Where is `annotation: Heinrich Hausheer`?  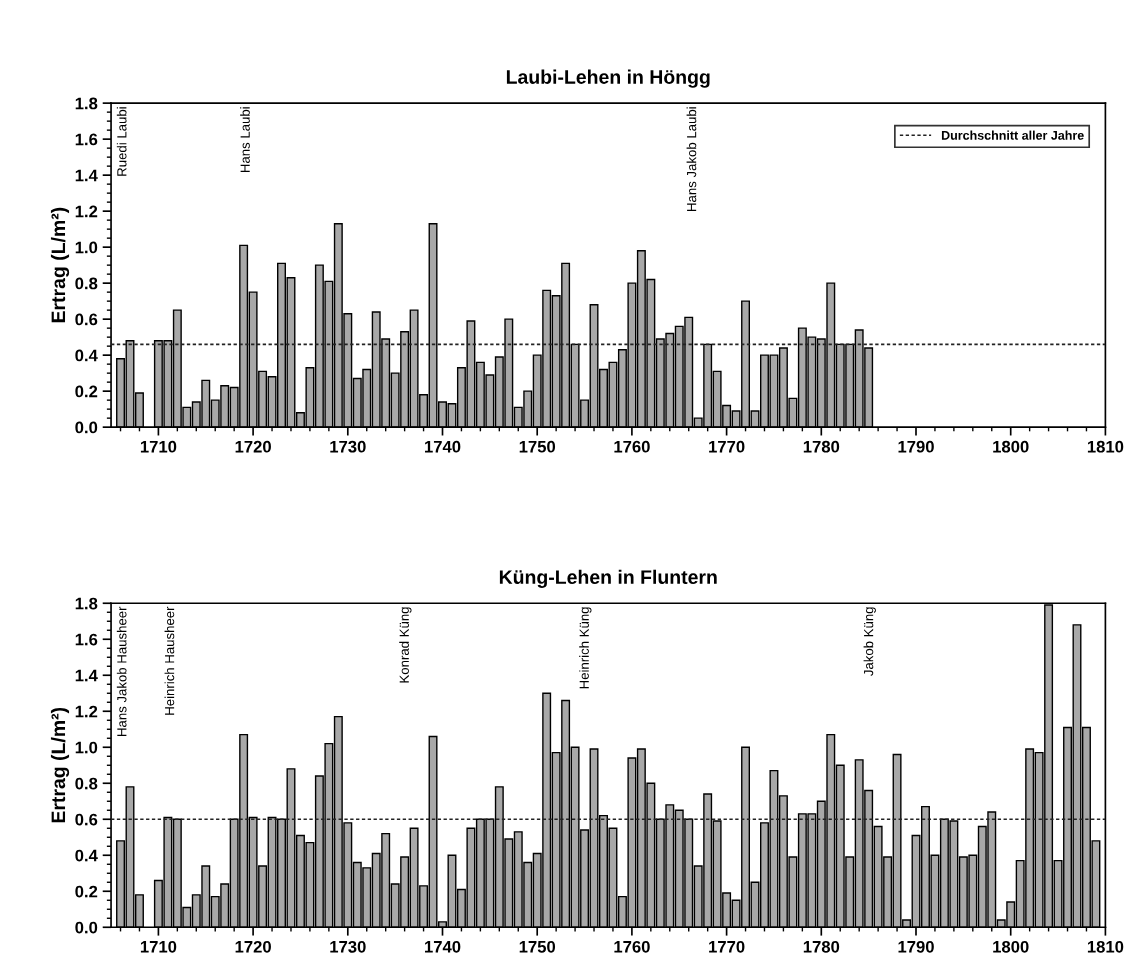
annotation: Heinrich Hausheer is located at coordinates (169, 660).